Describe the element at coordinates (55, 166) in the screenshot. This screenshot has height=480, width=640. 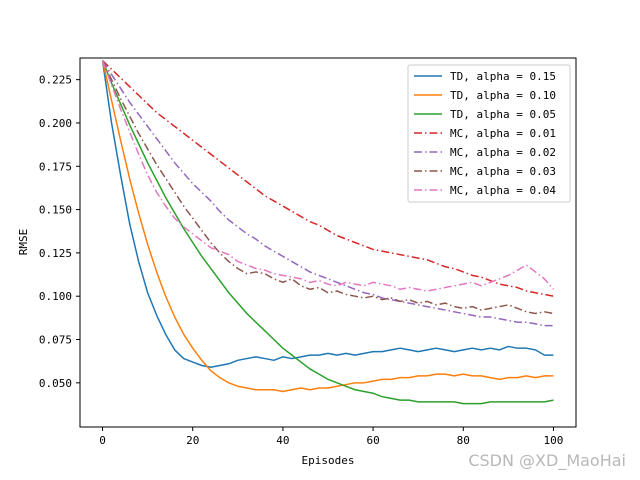
I see `y-tick-label: 0.175` at that location.